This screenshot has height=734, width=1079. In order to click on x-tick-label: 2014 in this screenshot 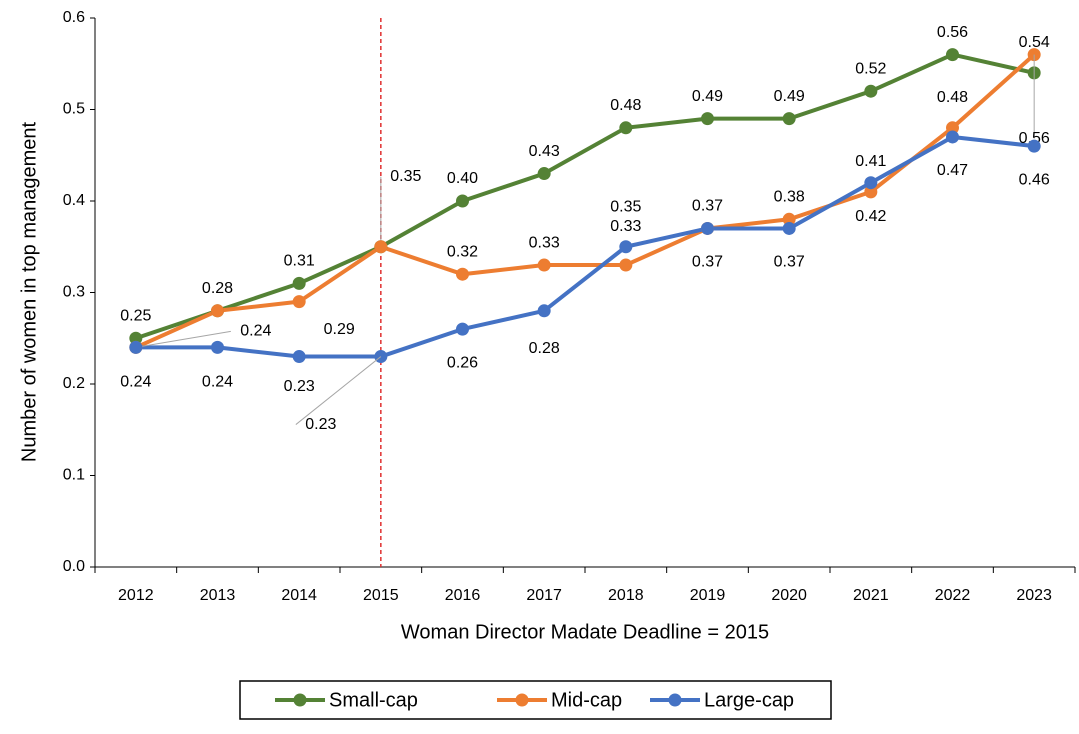, I will do `click(299, 595)`.